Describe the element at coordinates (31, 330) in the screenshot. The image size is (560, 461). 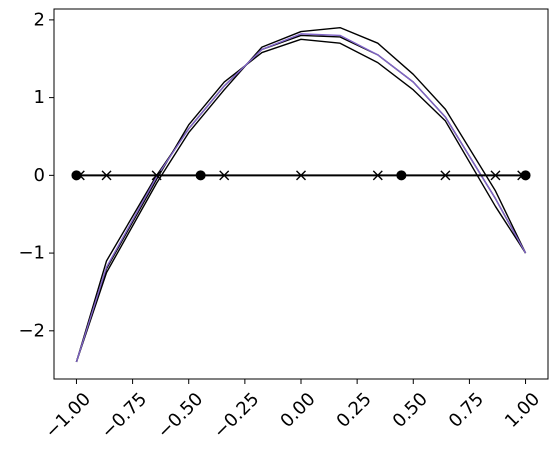
I see `y-tick-label-1: −2` at that location.